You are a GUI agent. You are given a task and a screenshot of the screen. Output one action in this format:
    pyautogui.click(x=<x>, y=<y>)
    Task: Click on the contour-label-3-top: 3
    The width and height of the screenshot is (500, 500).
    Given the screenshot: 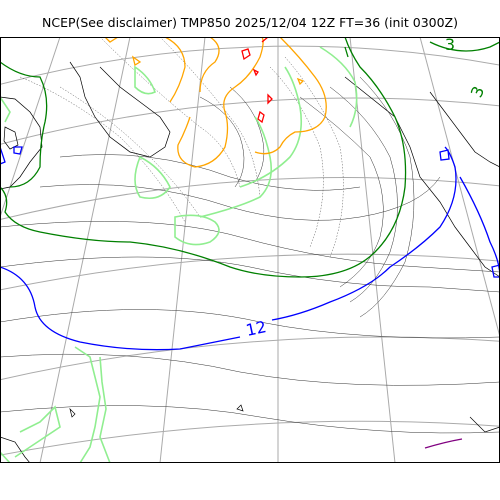 What is the action you would take?
    pyautogui.click(x=450, y=45)
    